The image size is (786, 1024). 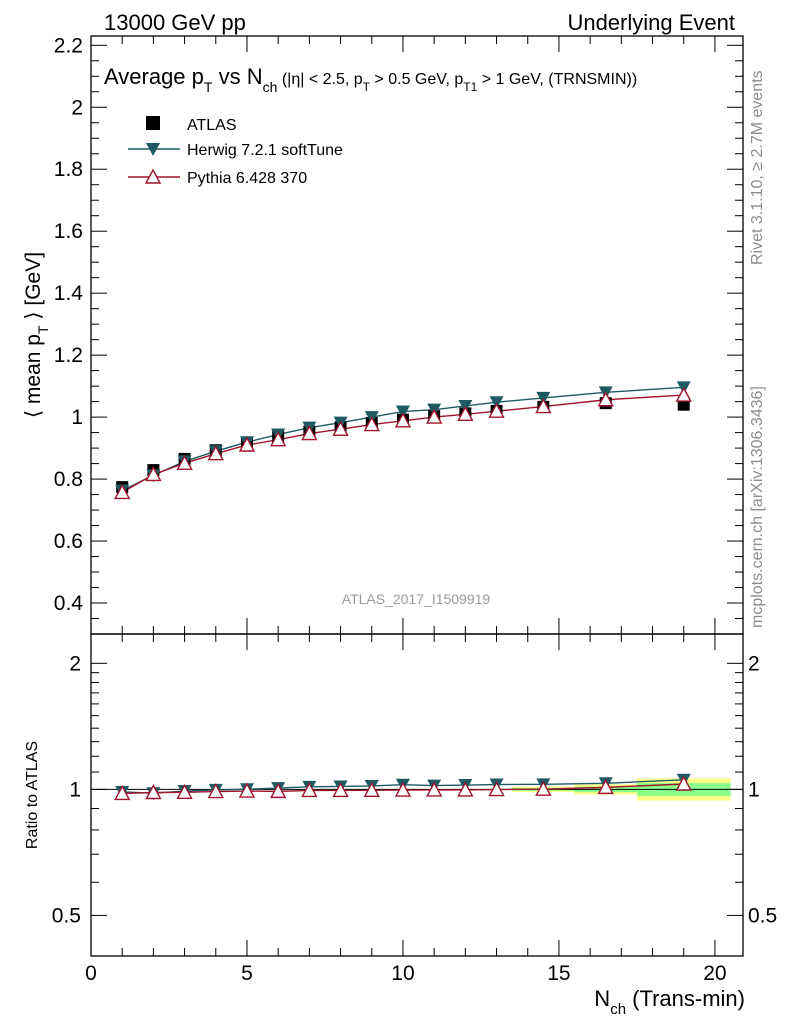 I want to click on main-series-layer, so click(x=403, y=440).